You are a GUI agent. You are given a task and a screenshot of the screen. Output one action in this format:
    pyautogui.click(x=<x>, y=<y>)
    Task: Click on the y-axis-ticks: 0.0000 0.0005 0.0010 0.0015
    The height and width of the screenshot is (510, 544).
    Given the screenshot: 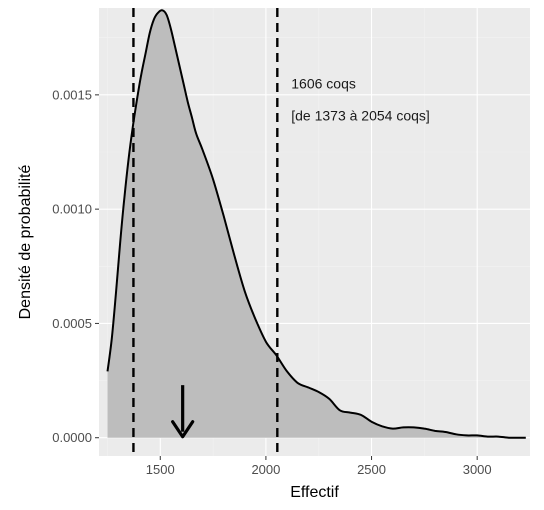 What is the action you would take?
    pyautogui.click(x=75, y=266)
    